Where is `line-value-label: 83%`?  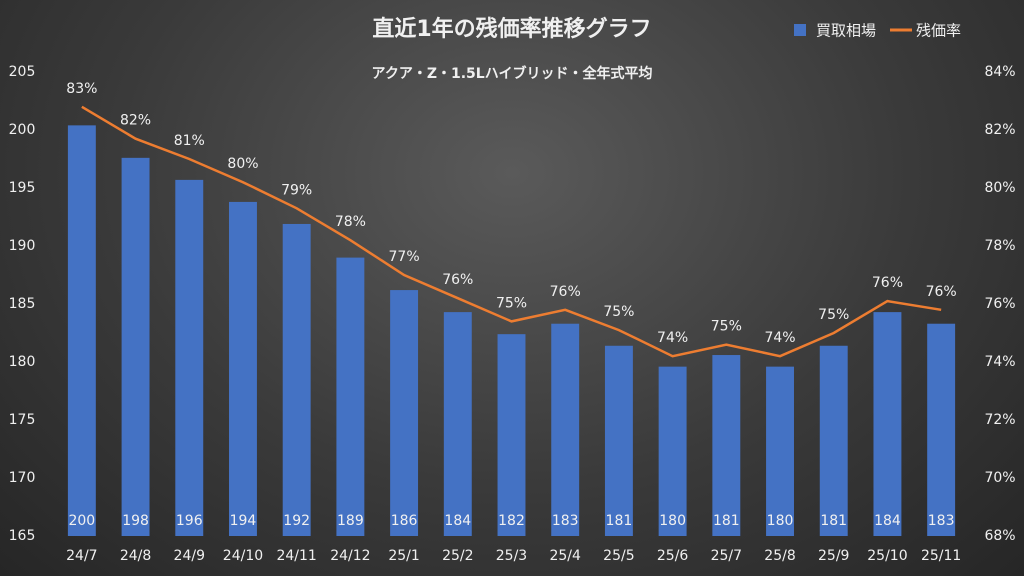
line-value-label: 83% is located at coordinates (81, 89).